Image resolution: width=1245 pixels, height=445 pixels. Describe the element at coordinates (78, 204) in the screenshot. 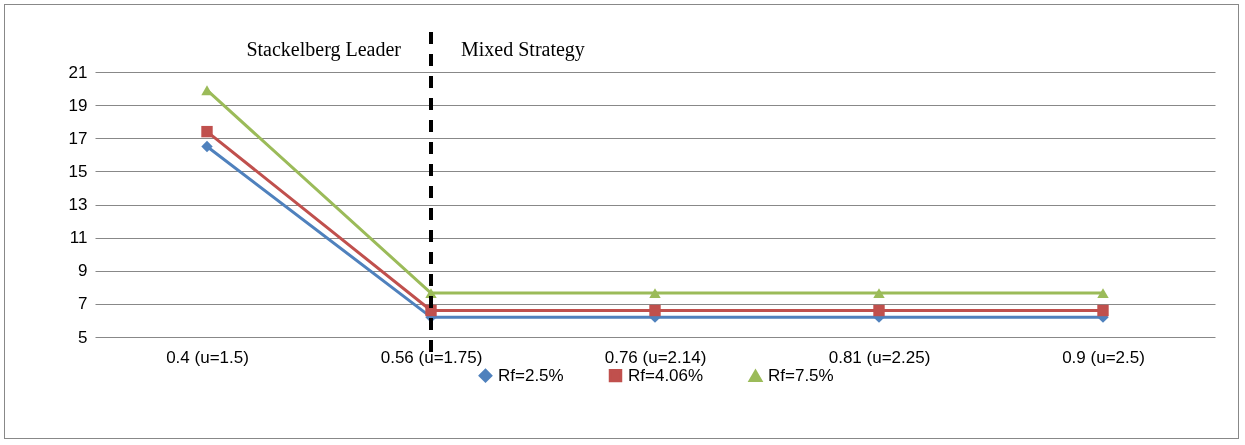

I see `y-tick-label: 13` at that location.